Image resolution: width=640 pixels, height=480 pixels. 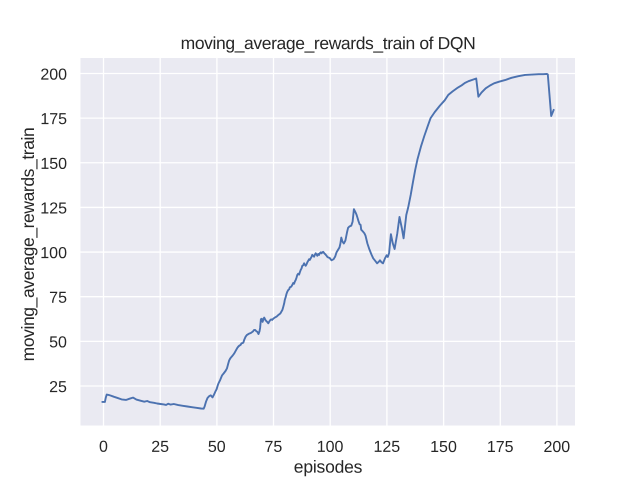 I want to click on svg-text: 0, so click(x=103, y=447).